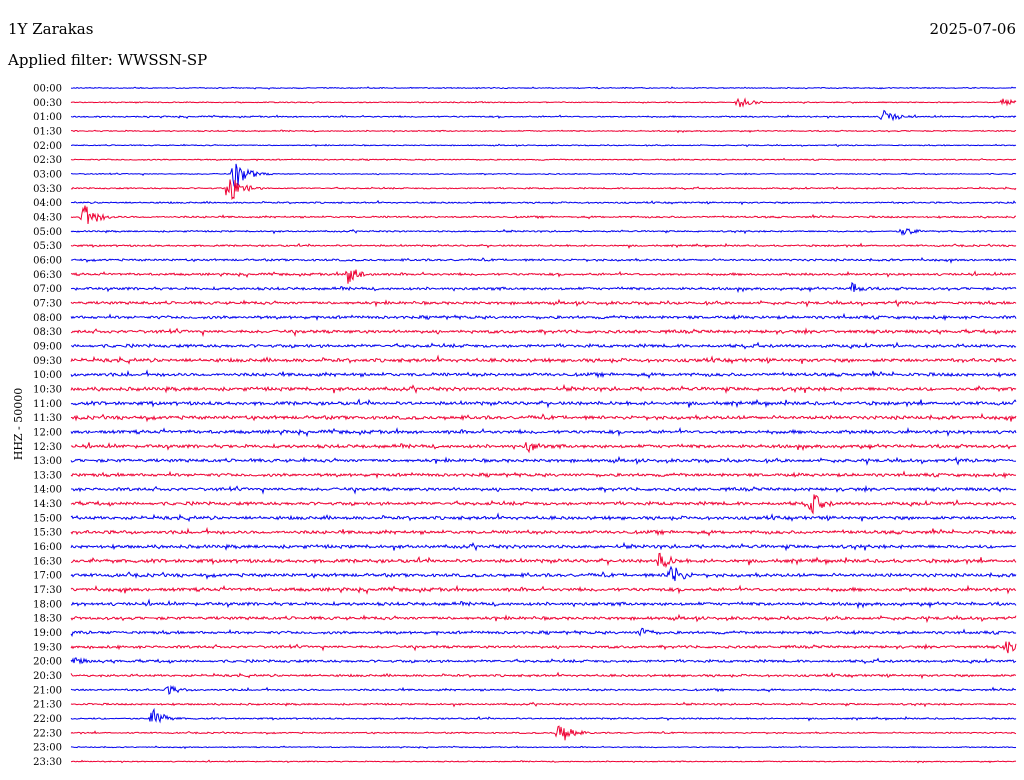 The height and width of the screenshot is (780, 1024). Describe the element at coordinates (47, 275) in the screenshot. I see `row-tick-label: 06:30` at that location.